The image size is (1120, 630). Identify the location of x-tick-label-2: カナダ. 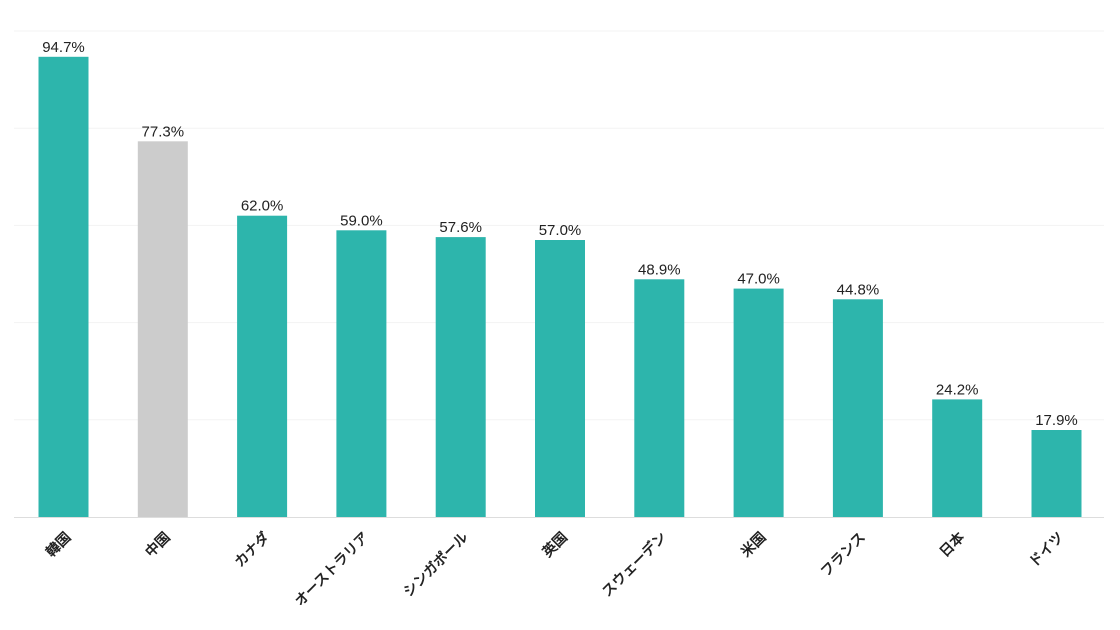
(252, 550).